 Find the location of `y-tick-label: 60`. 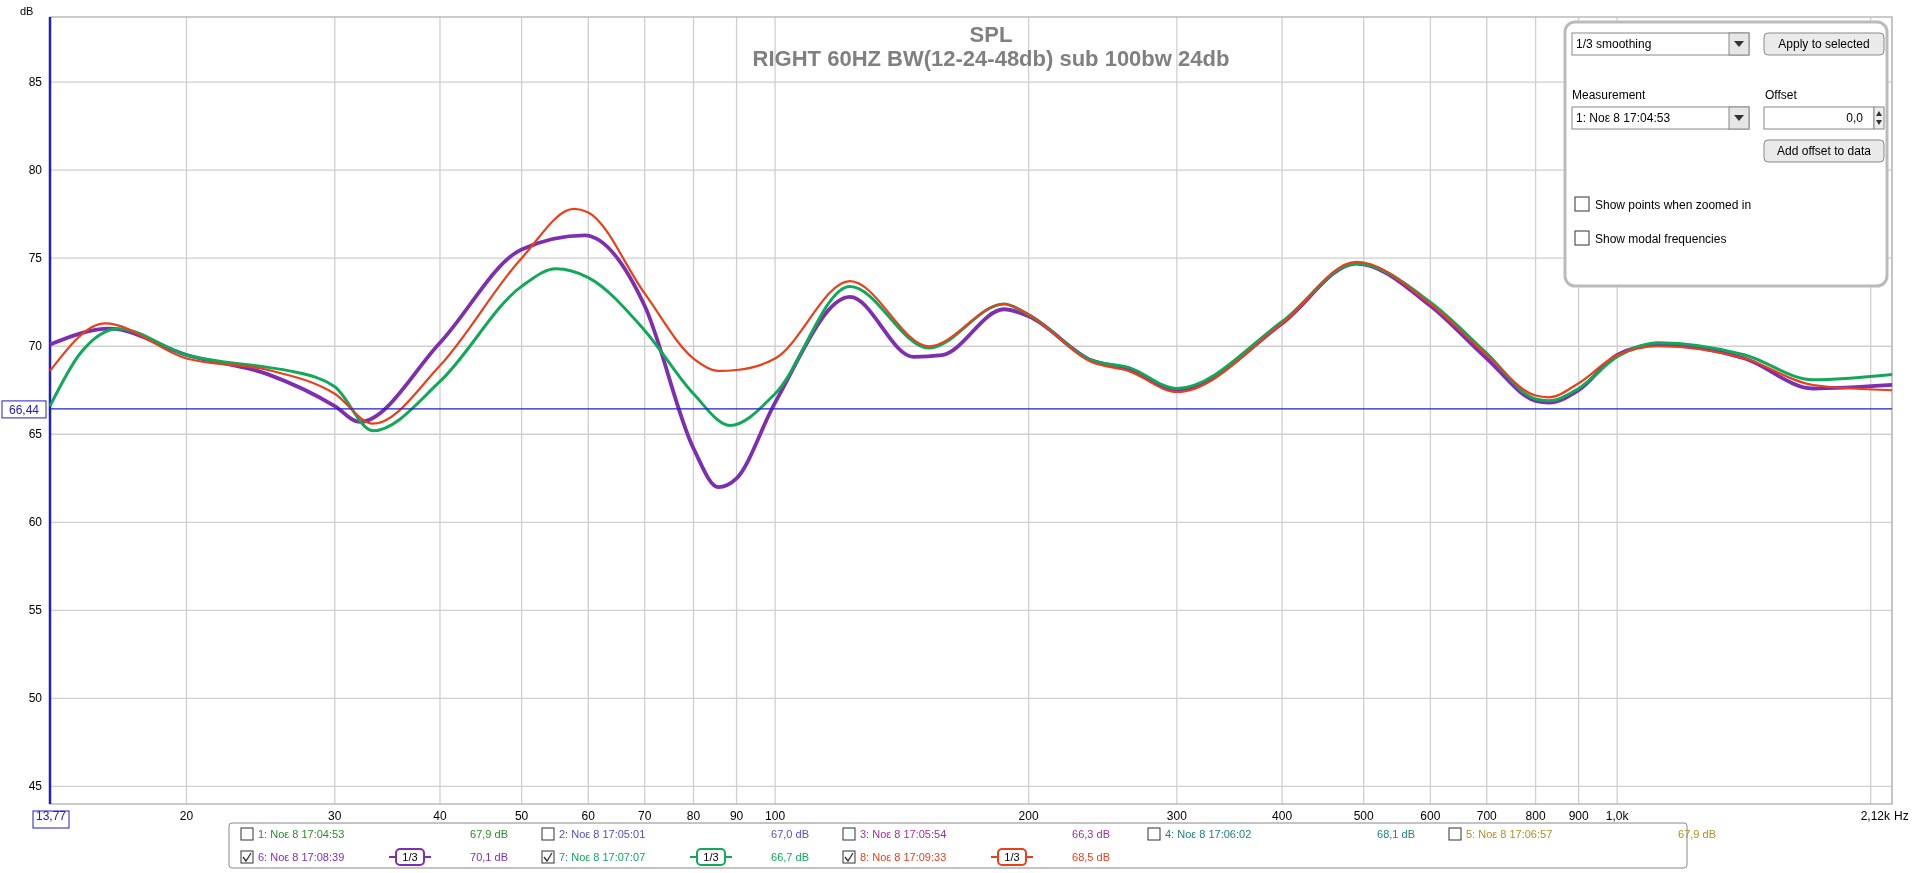

y-tick-label: 60 is located at coordinates (35, 522).